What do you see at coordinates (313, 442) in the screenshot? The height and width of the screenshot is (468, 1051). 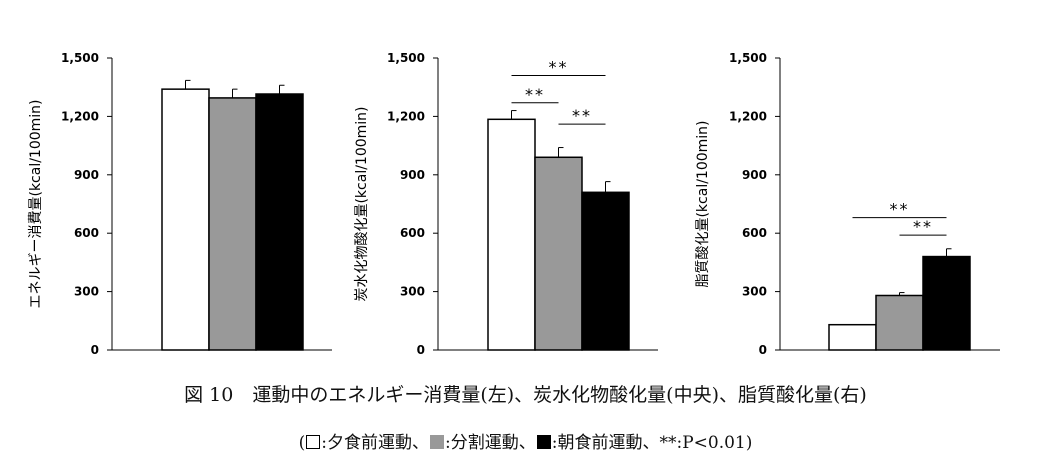 I see `swatch-white` at bounding box center [313, 442].